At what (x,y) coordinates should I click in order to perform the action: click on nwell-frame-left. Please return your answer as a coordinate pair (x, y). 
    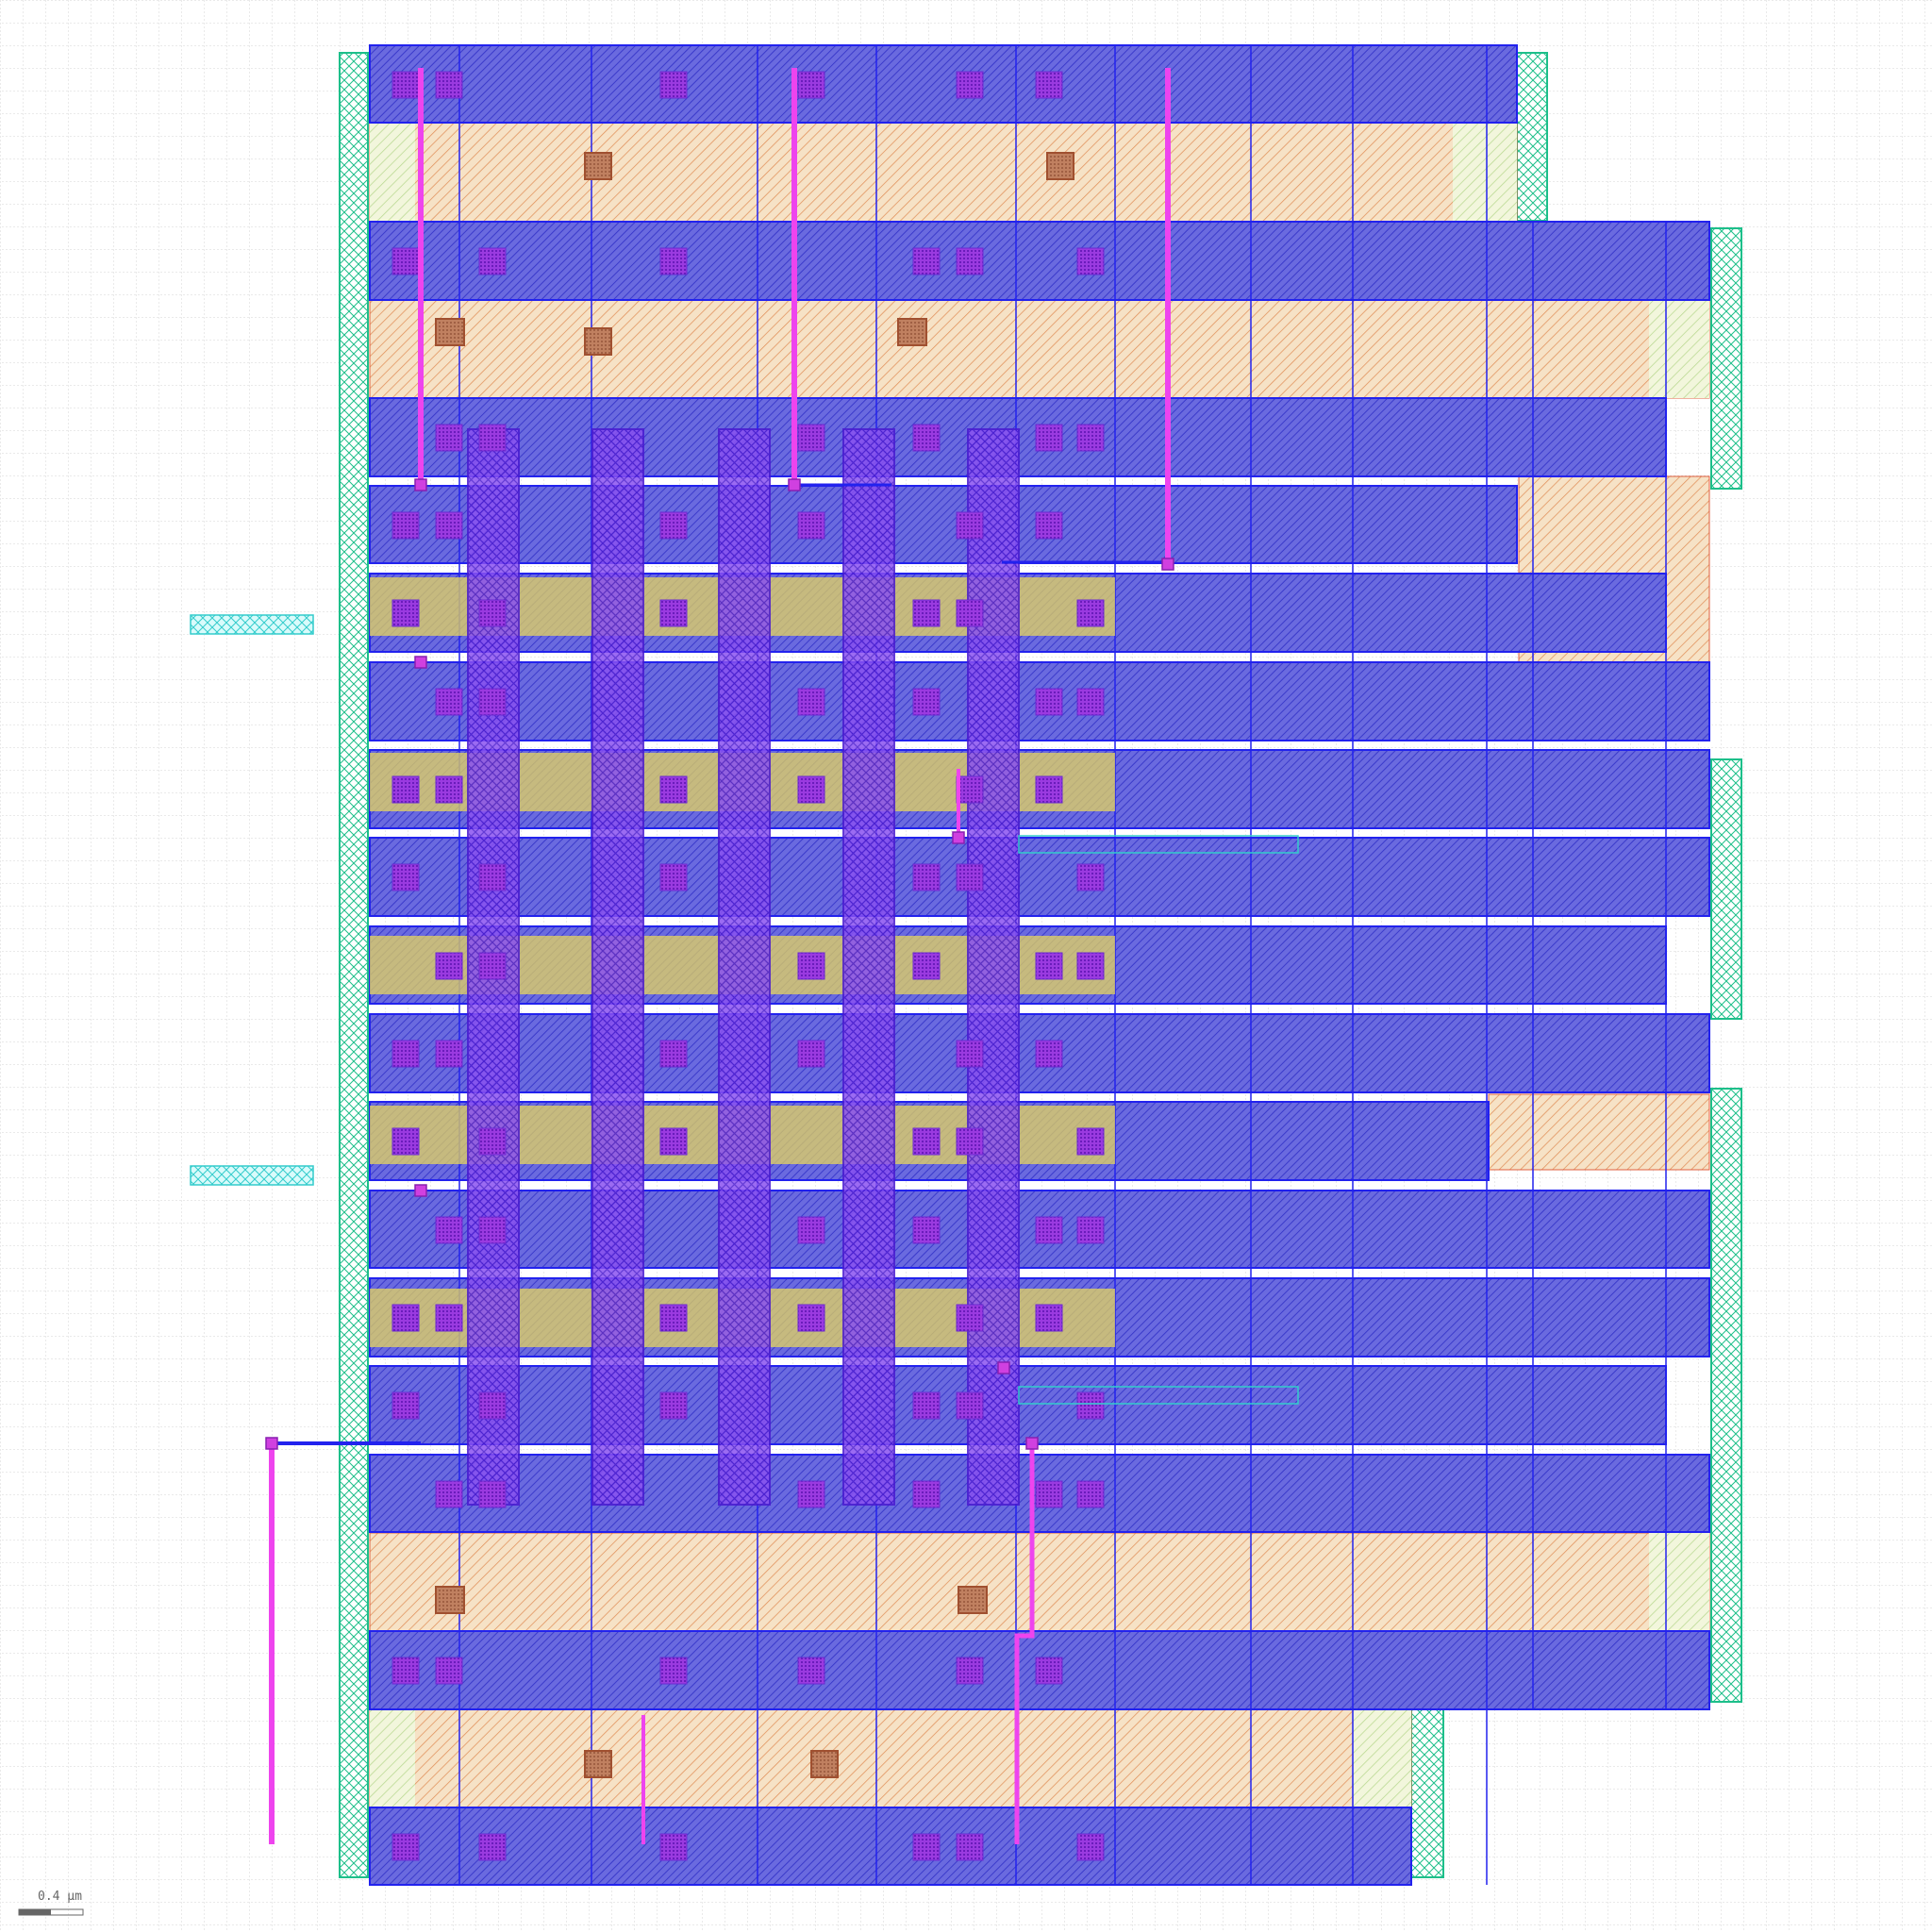
    Looking at the image, I should click on (354, 965).